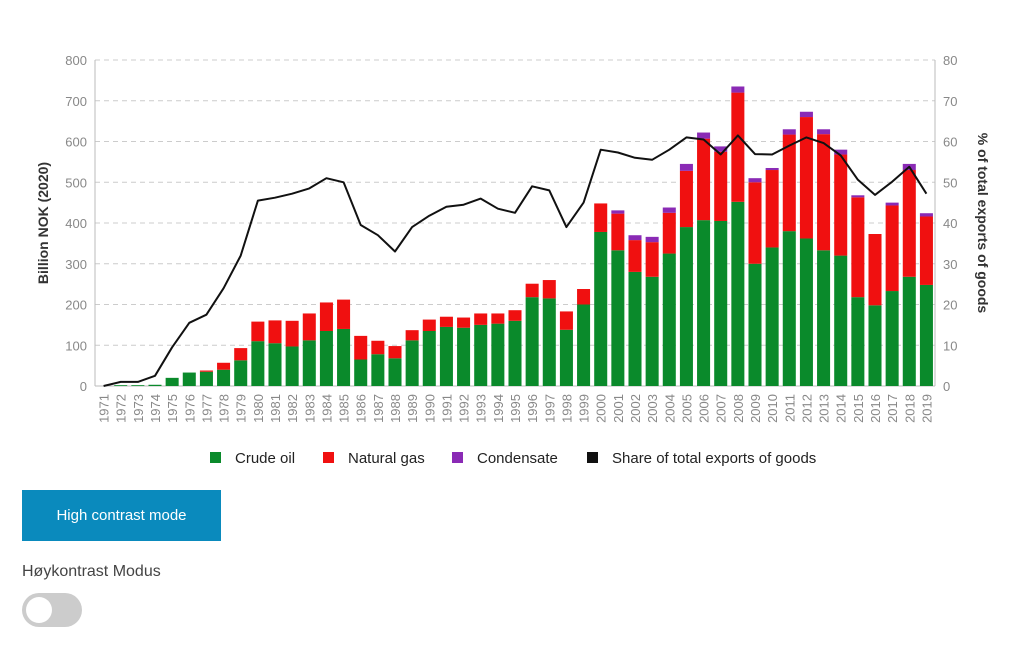  Describe the element at coordinates (515, 353) in the screenshot. I see `bar-crude-oil-1995` at that location.